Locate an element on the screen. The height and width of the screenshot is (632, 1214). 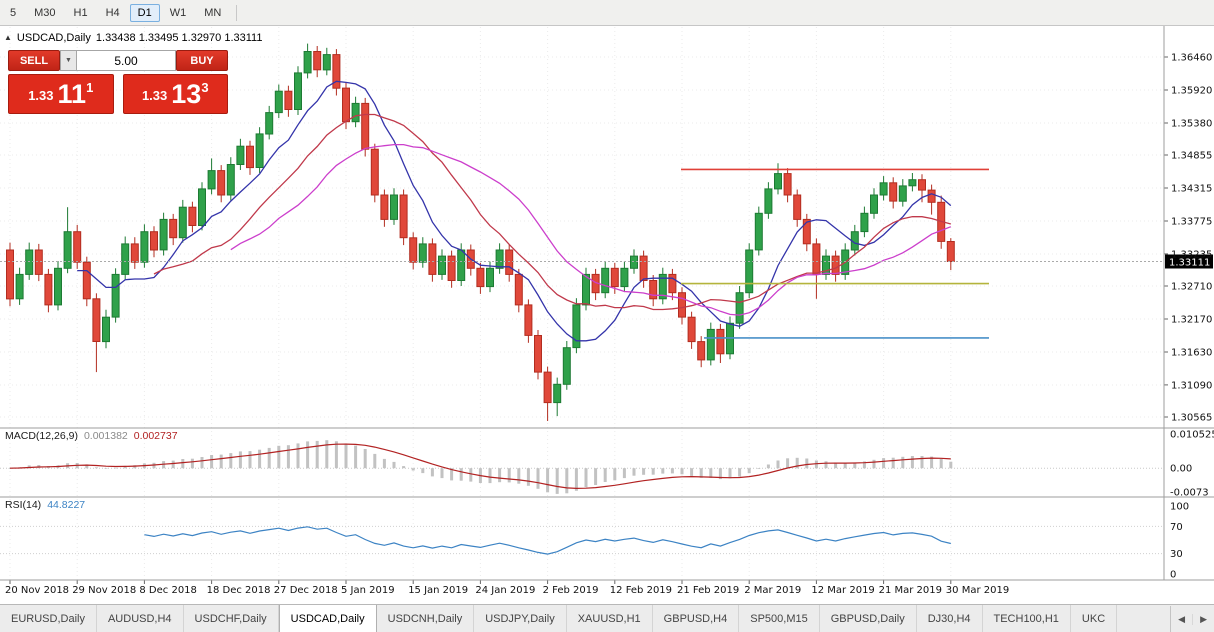
price-axis-label: 1.36460 is located at coordinates (1191, 58).